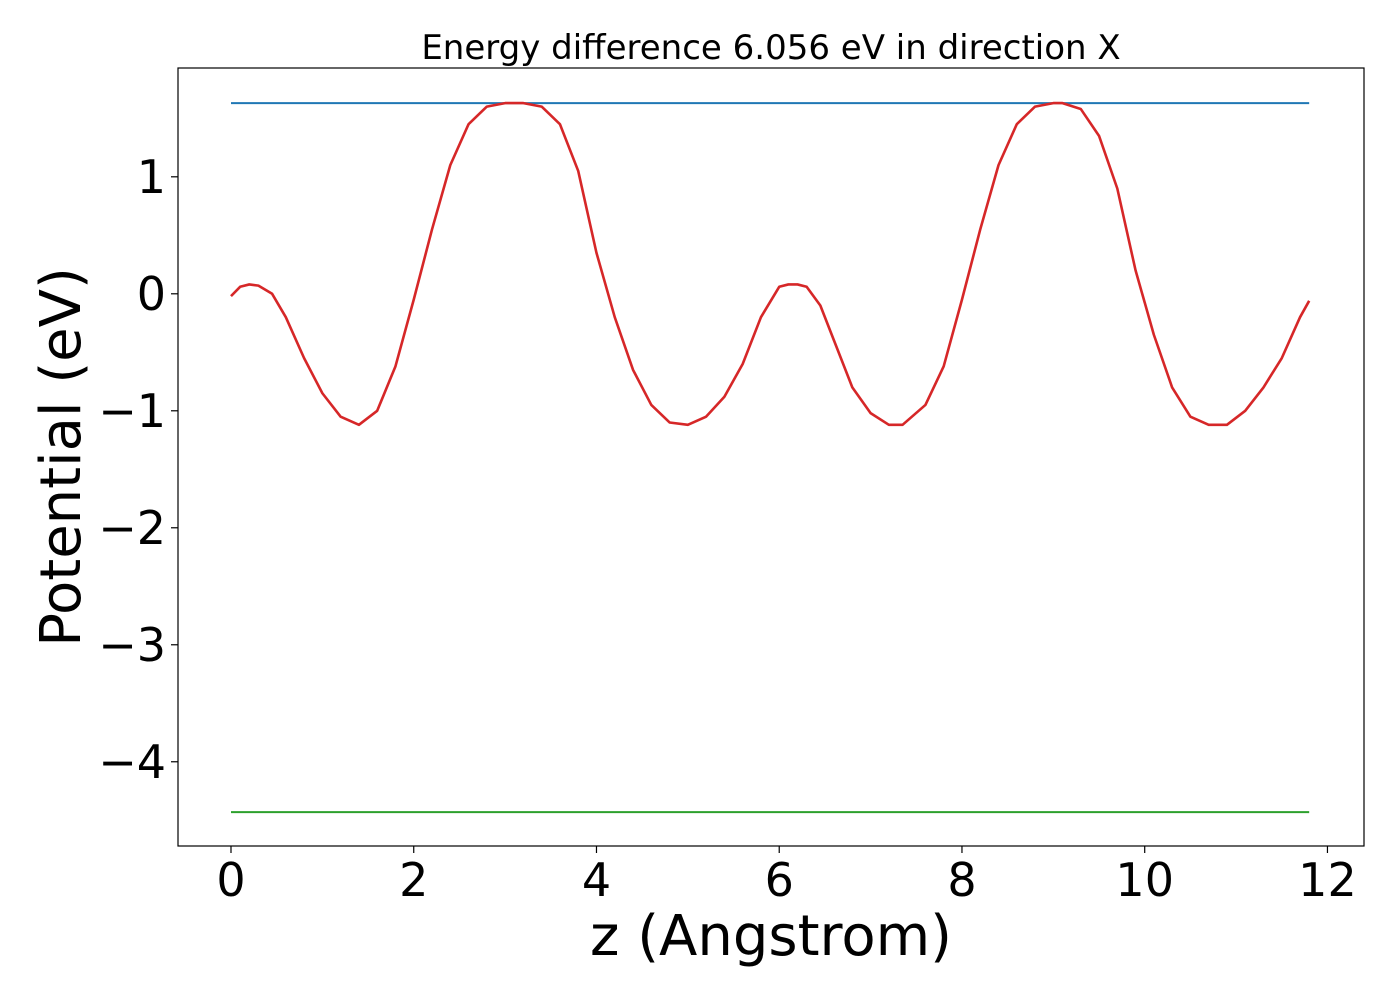  Describe the element at coordinates (413, 880) in the screenshot. I see `x-tick-label: 2` at that location.